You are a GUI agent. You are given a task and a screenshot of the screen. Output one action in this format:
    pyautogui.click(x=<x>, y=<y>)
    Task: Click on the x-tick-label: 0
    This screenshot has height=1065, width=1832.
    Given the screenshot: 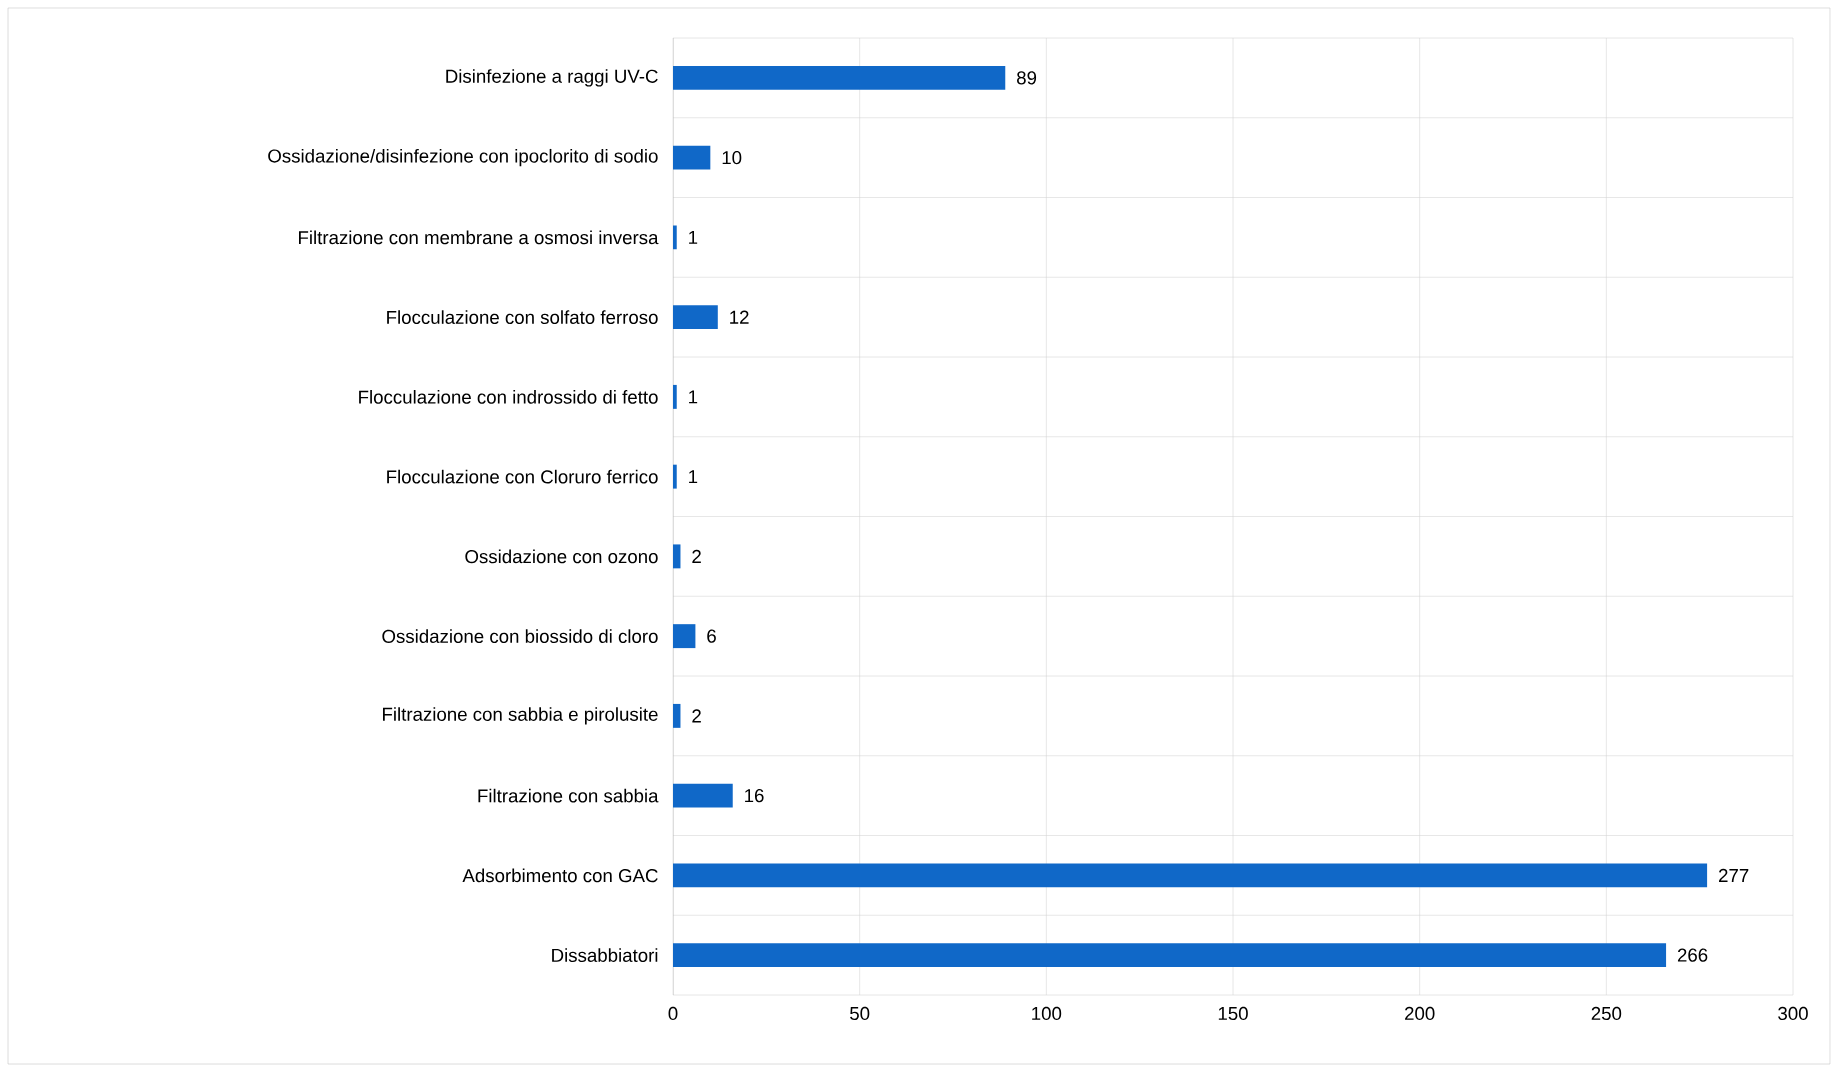 What is the action you would take?
    pyautogui.click(x=673, y=1013)
    